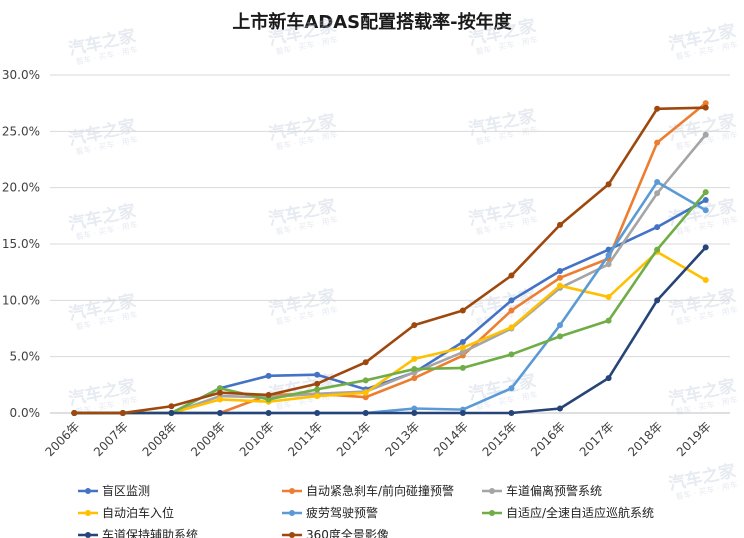 This screenshot has width=744, height=538. What do you see at coordinates (597, 439) in the screenshot?
I see `x-tick-label: 2017年` at bounding box center [597, 439].